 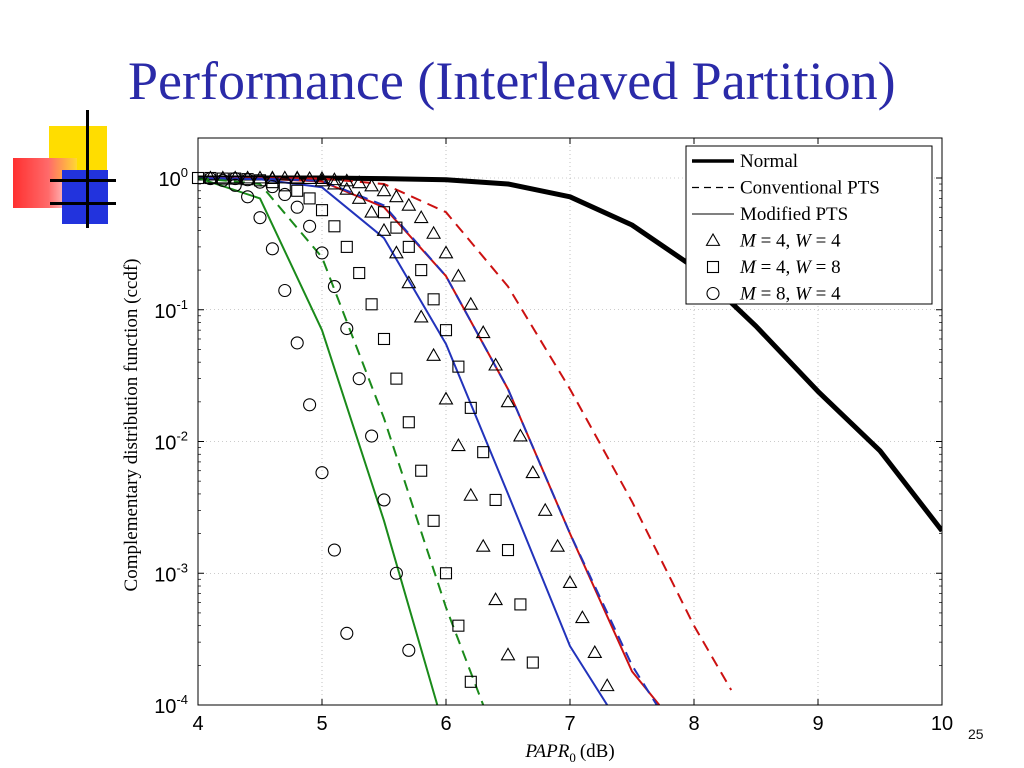 I want to click on legend-label: Normal, so click(x=769, y=161).